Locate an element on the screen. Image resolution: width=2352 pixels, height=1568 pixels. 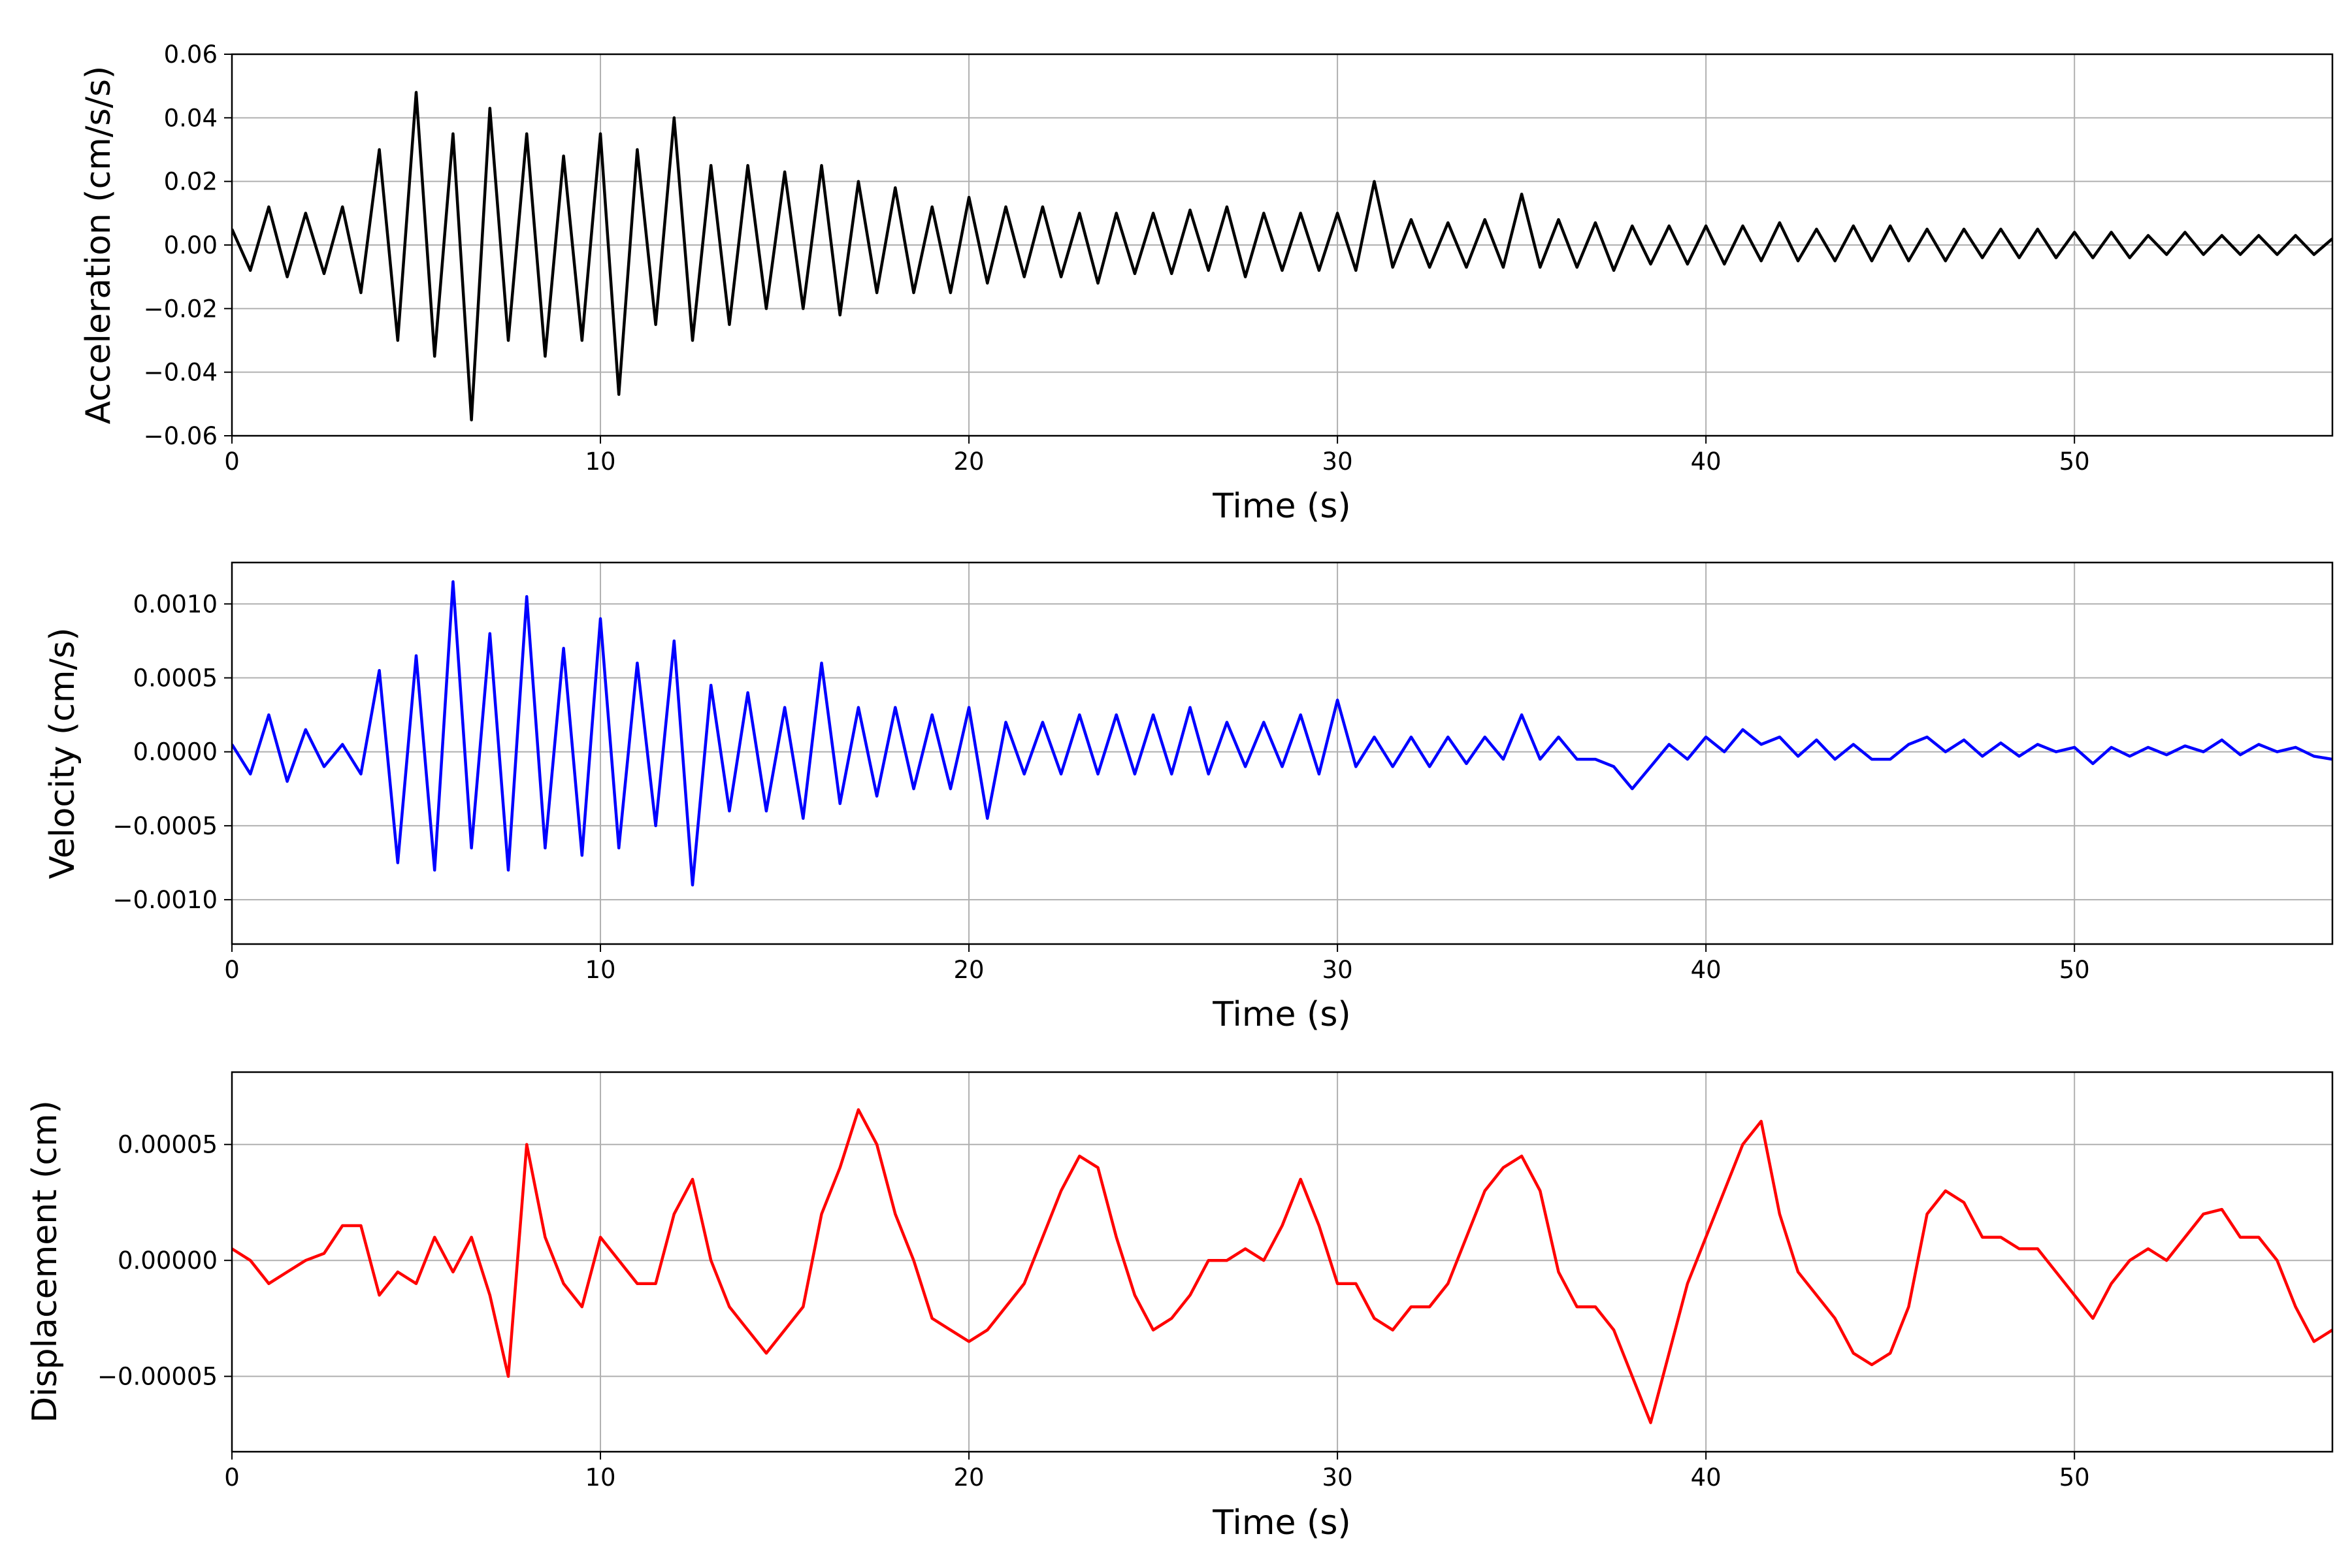
displacement-x-tick-label: 40 is located at coordinates (1706, 1477).